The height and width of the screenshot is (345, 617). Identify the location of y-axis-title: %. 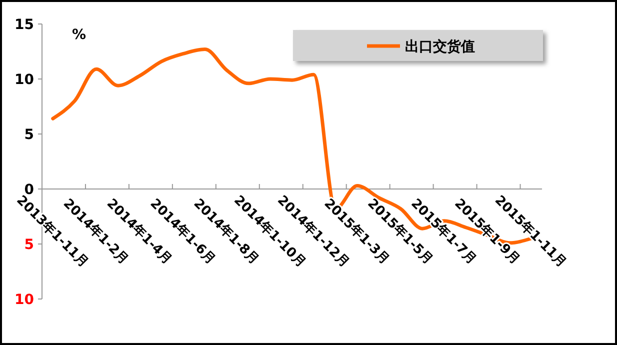
(79, 35).